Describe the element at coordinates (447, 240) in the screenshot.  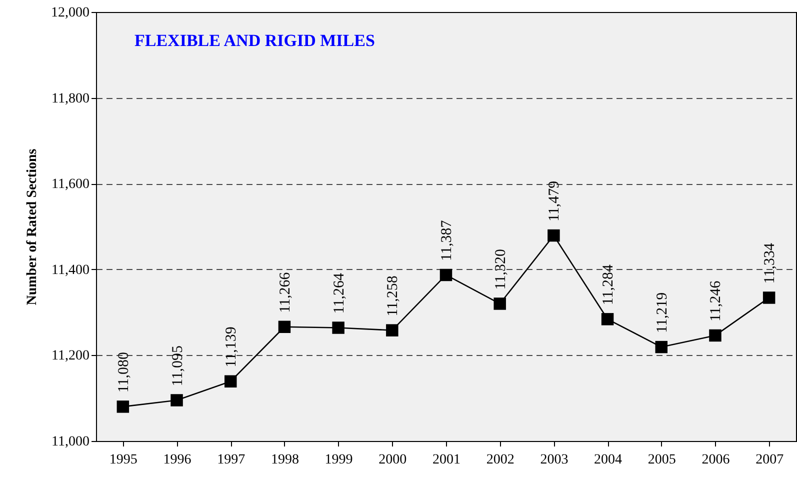
I see `data-label: 11,387` at that location.